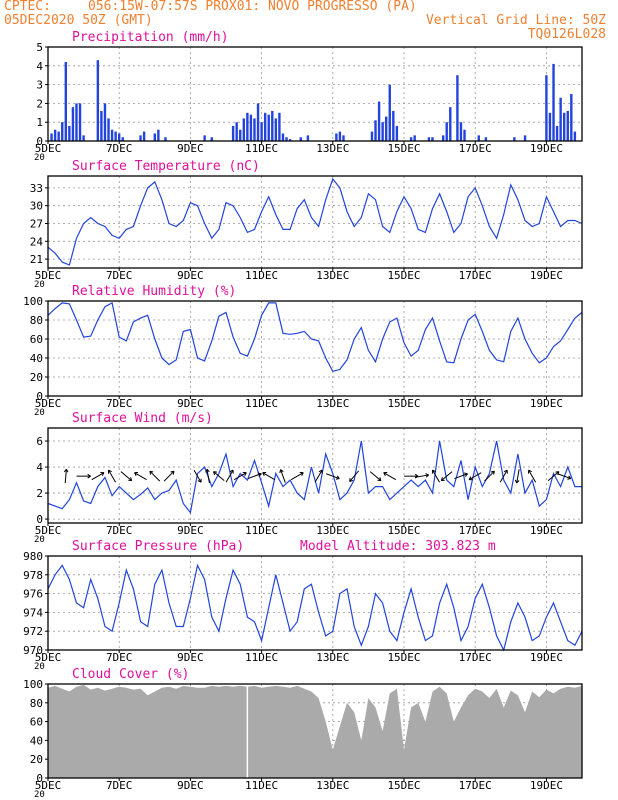  I want to click on panel-title: Cloud Cover (%), so click(130, 674).